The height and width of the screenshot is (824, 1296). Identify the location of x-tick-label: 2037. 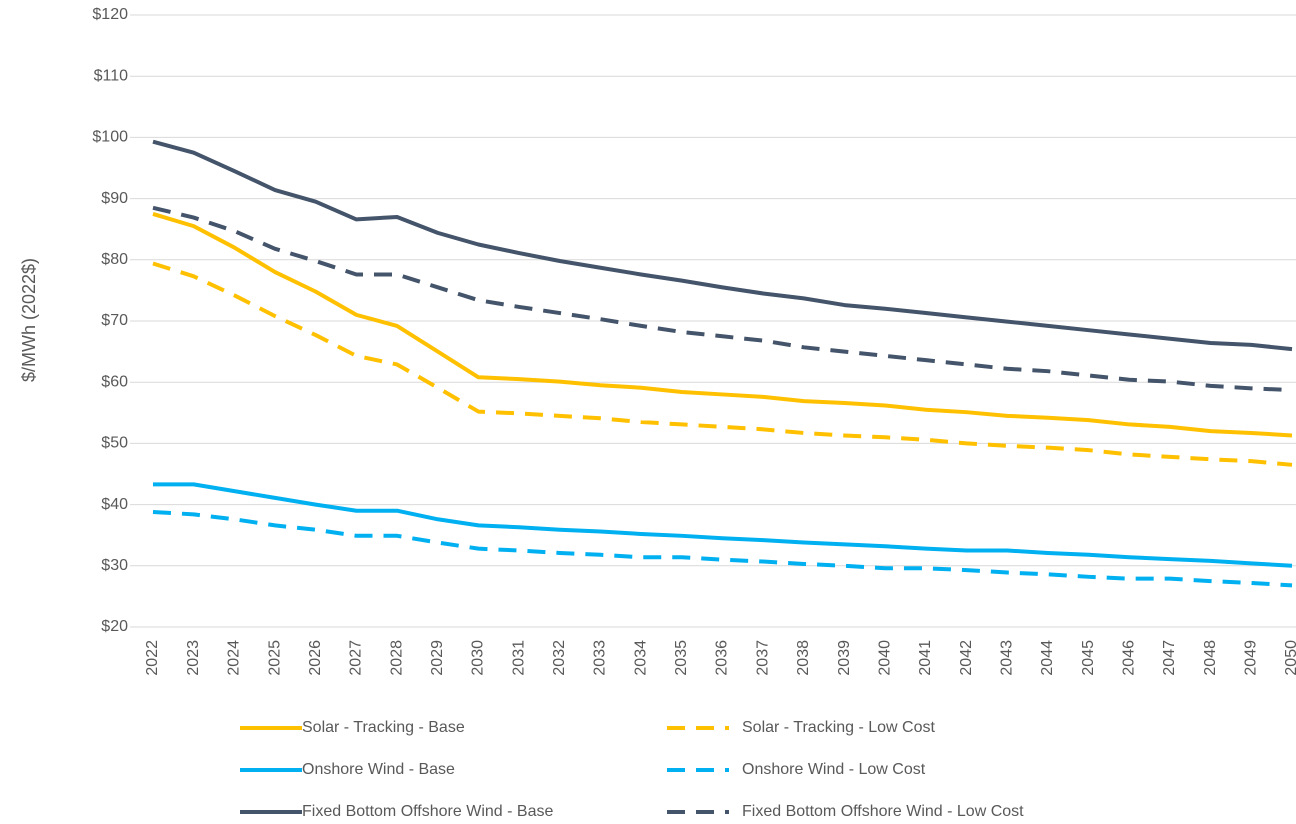
(762, 658).